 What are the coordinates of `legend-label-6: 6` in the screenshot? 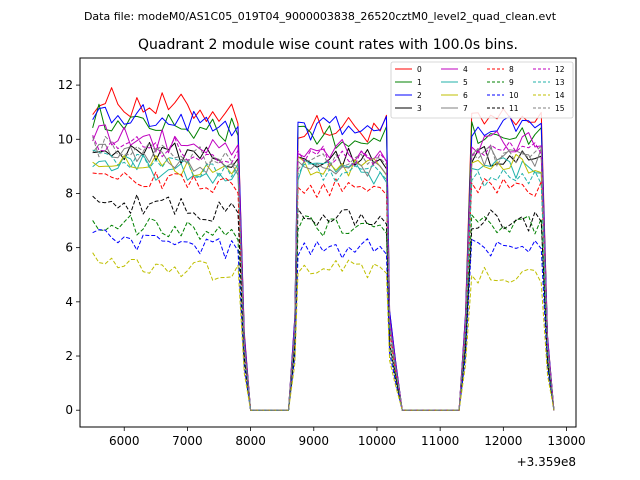 It's located at (465, 95).